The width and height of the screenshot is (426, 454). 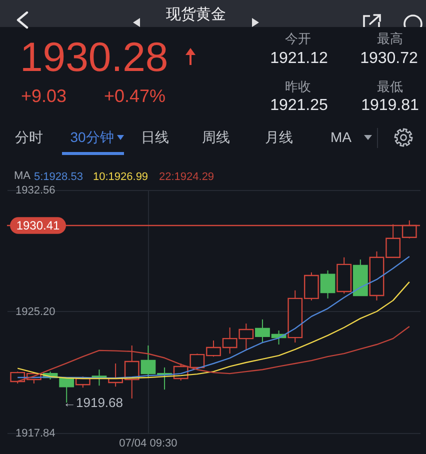 I want to click on text: 1919.81, so click(x=390, y=105).